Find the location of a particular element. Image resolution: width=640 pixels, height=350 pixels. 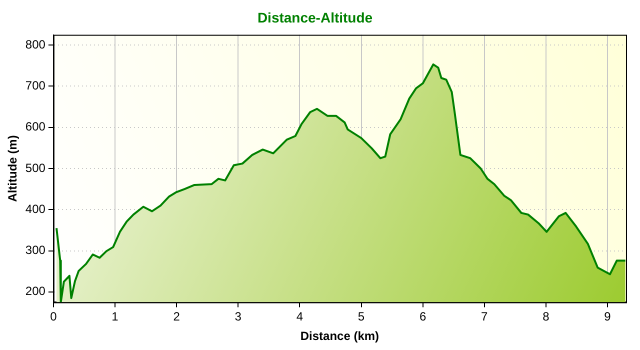

x-axis-title: Distance (km) is located at coordinates (340, 336).